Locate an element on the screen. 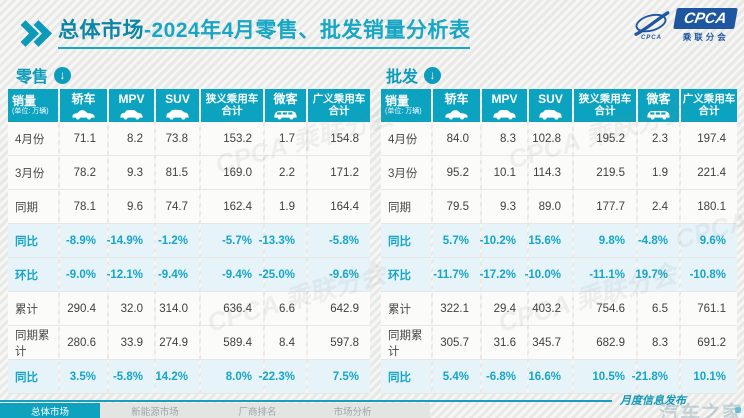 Image resolution: width=744 pixels, height=418 pixels. table-cell: 682.9 is located at coordinates (605, 342).